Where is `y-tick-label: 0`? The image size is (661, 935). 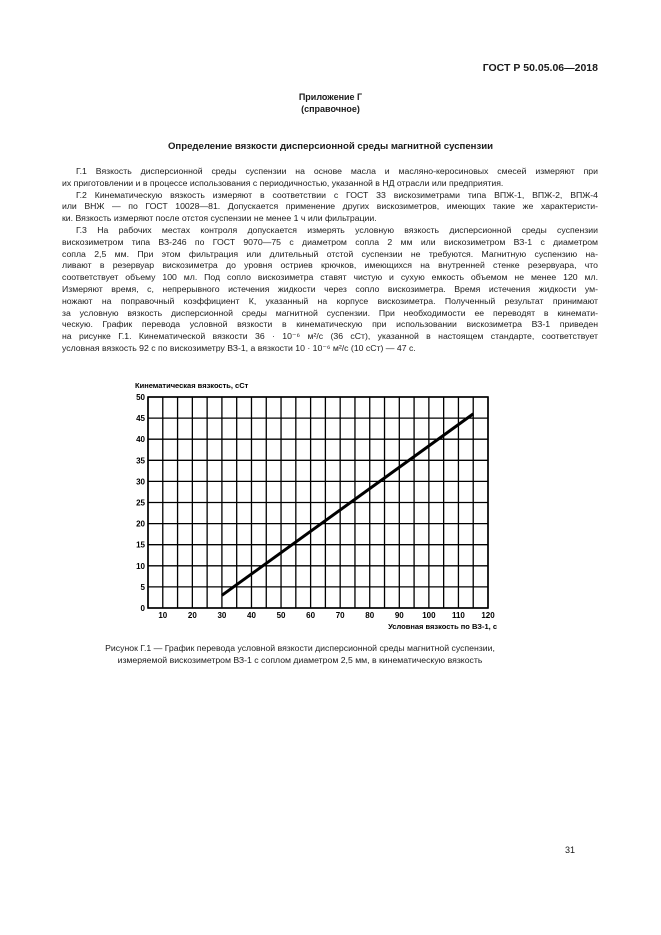 y-tick-label: 0 is located at coordinates (143, 608).